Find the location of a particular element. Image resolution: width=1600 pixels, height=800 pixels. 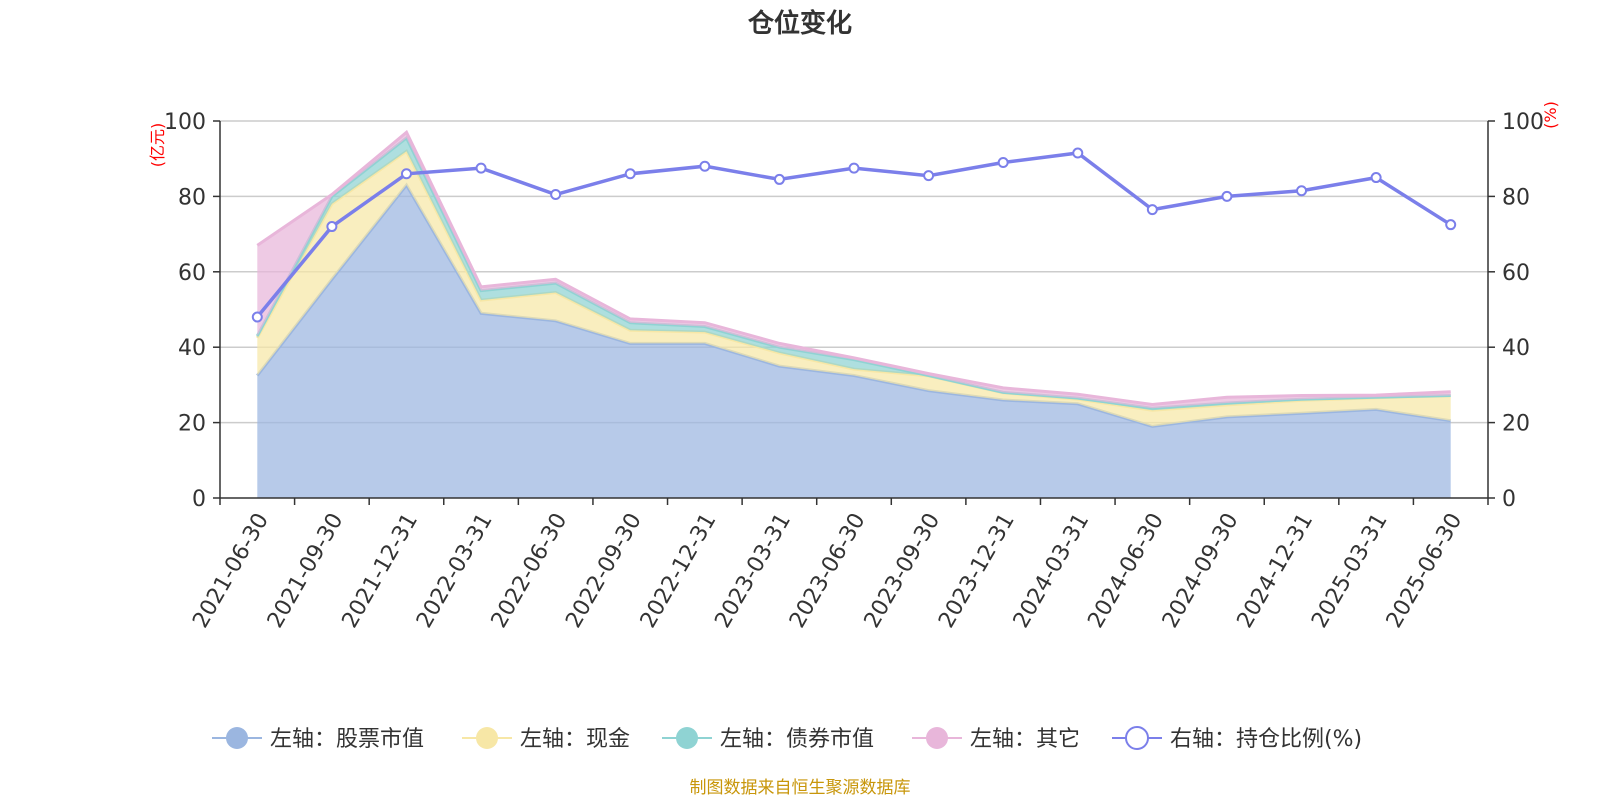

x-axis-label: 2024-06-30 is located at coordinates (1126, 570).